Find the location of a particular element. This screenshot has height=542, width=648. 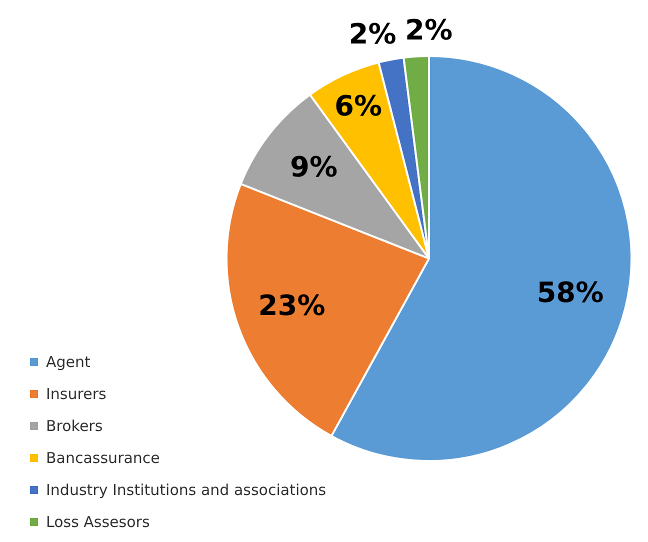

legend-label: Loss Assesors is located at coordinates (98, 522).